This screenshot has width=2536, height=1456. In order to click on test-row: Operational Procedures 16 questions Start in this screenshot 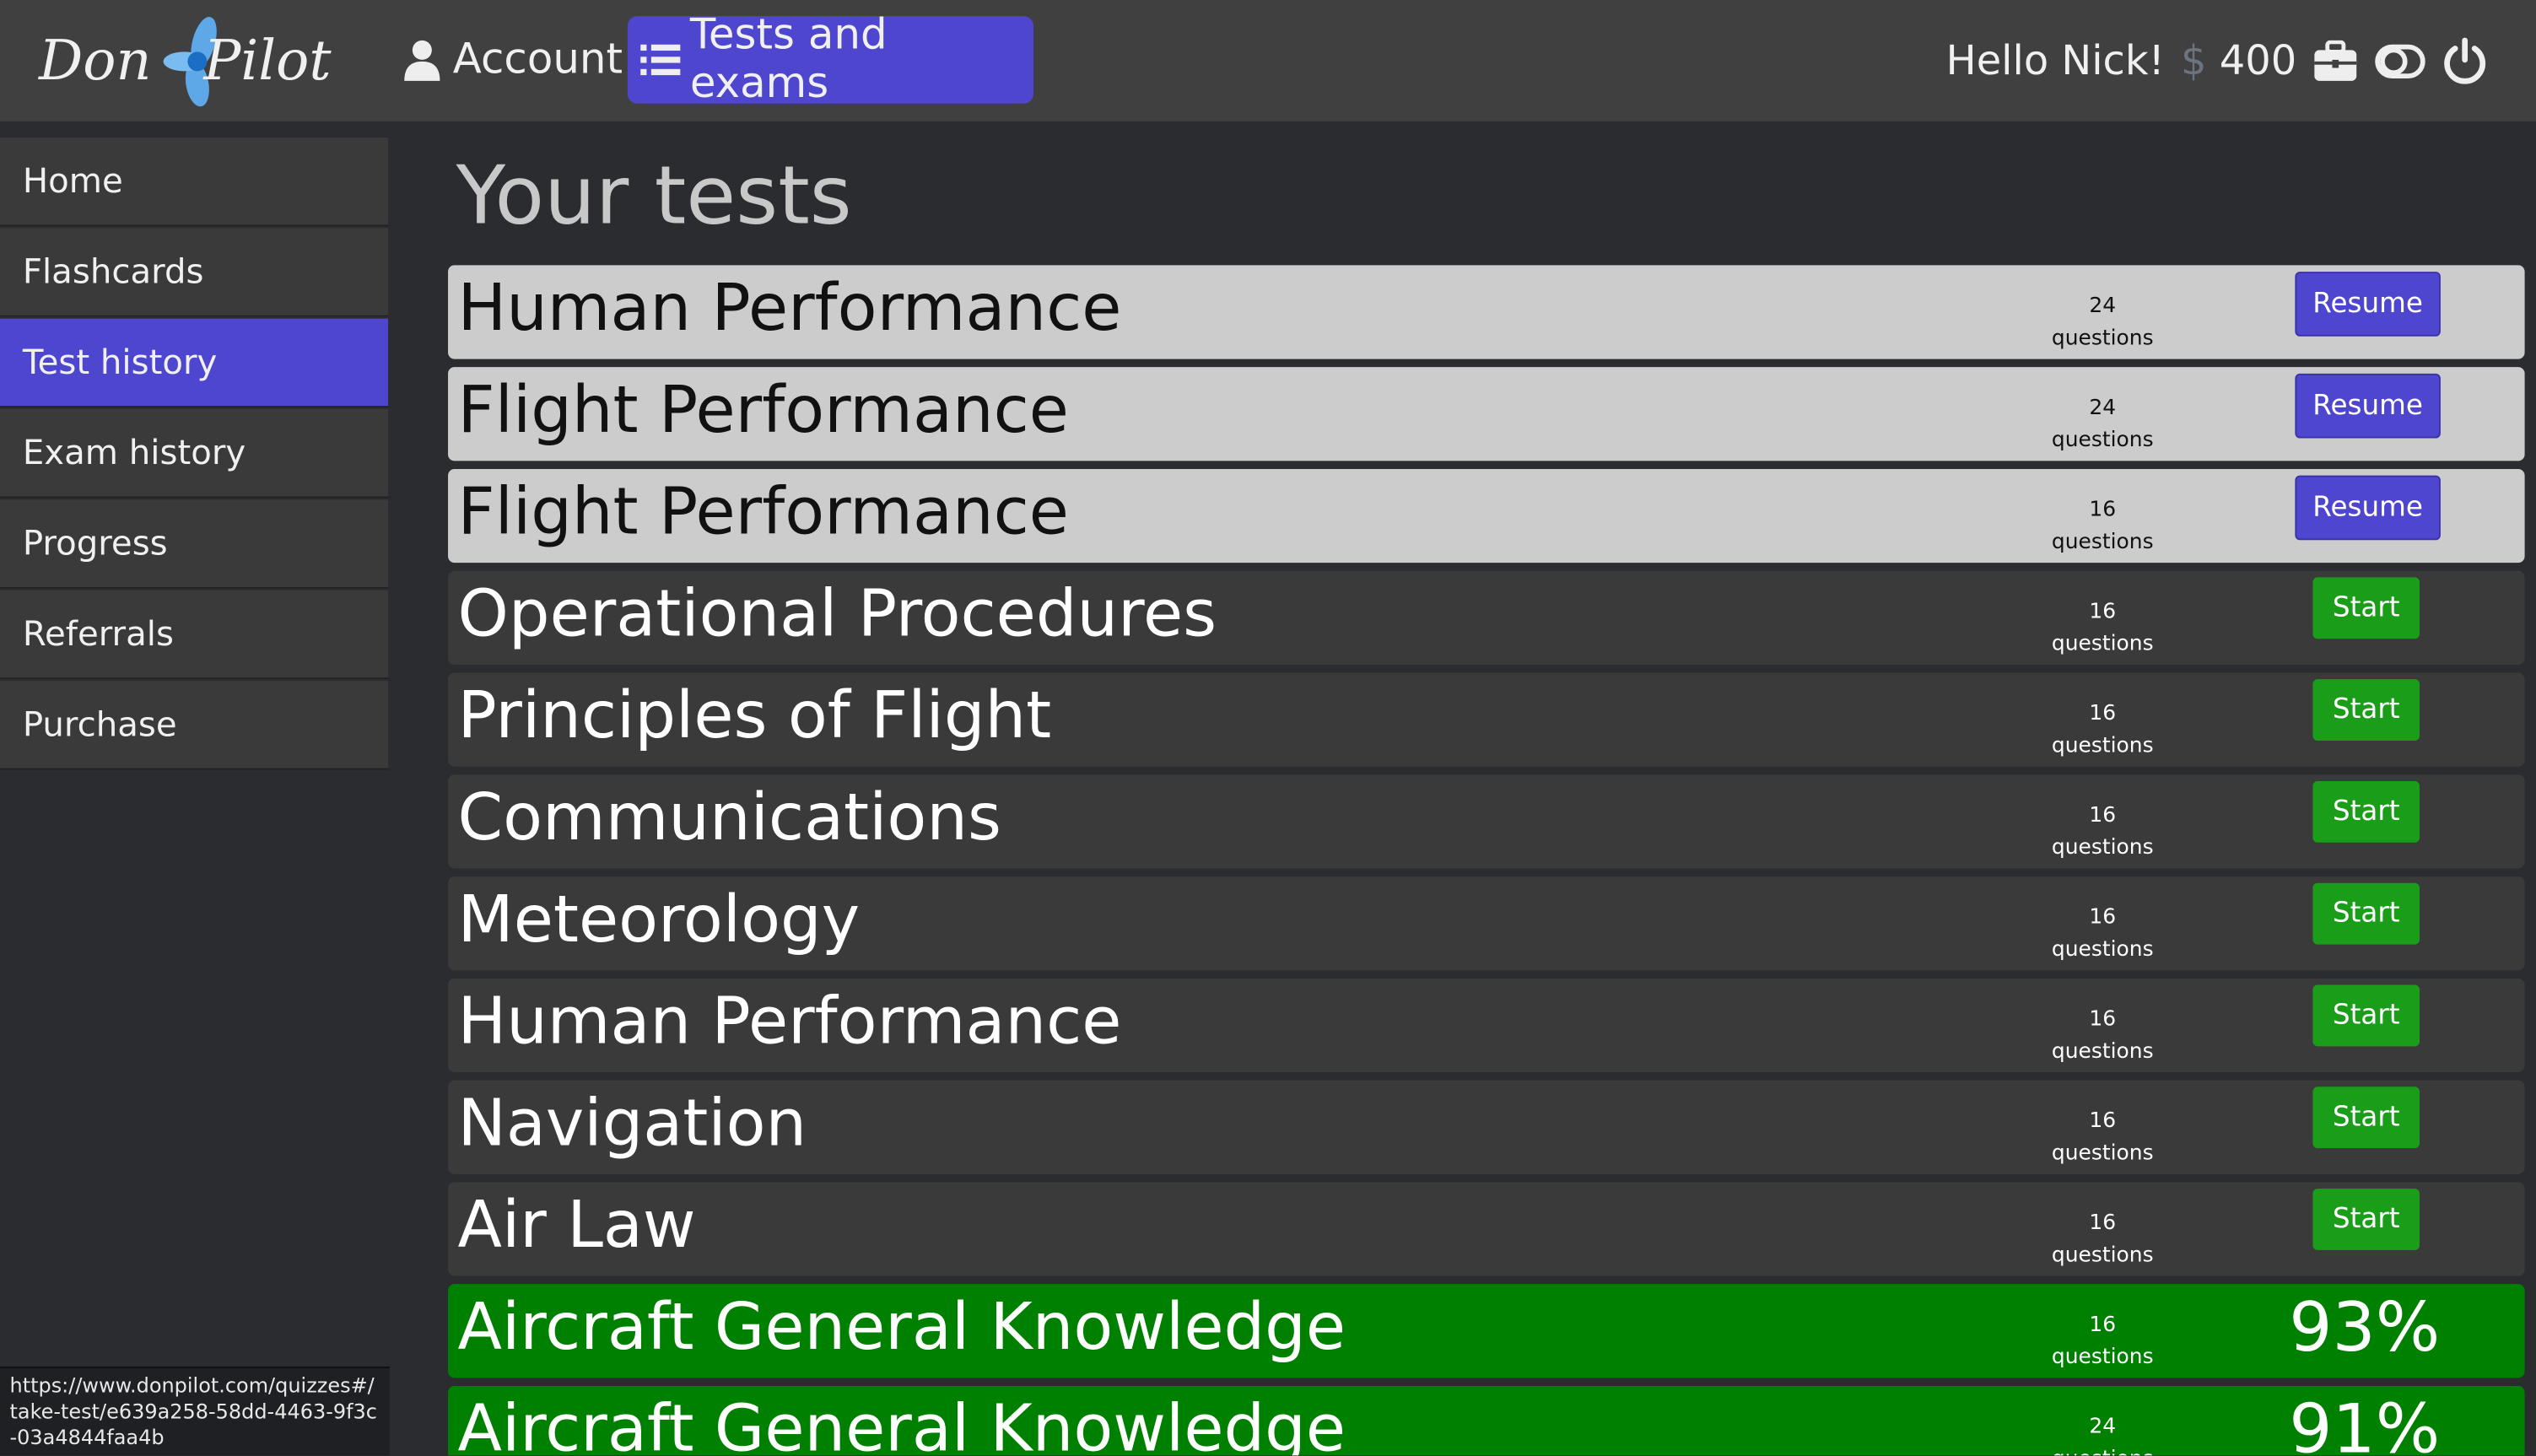, I will do `click(1486, 617)`.